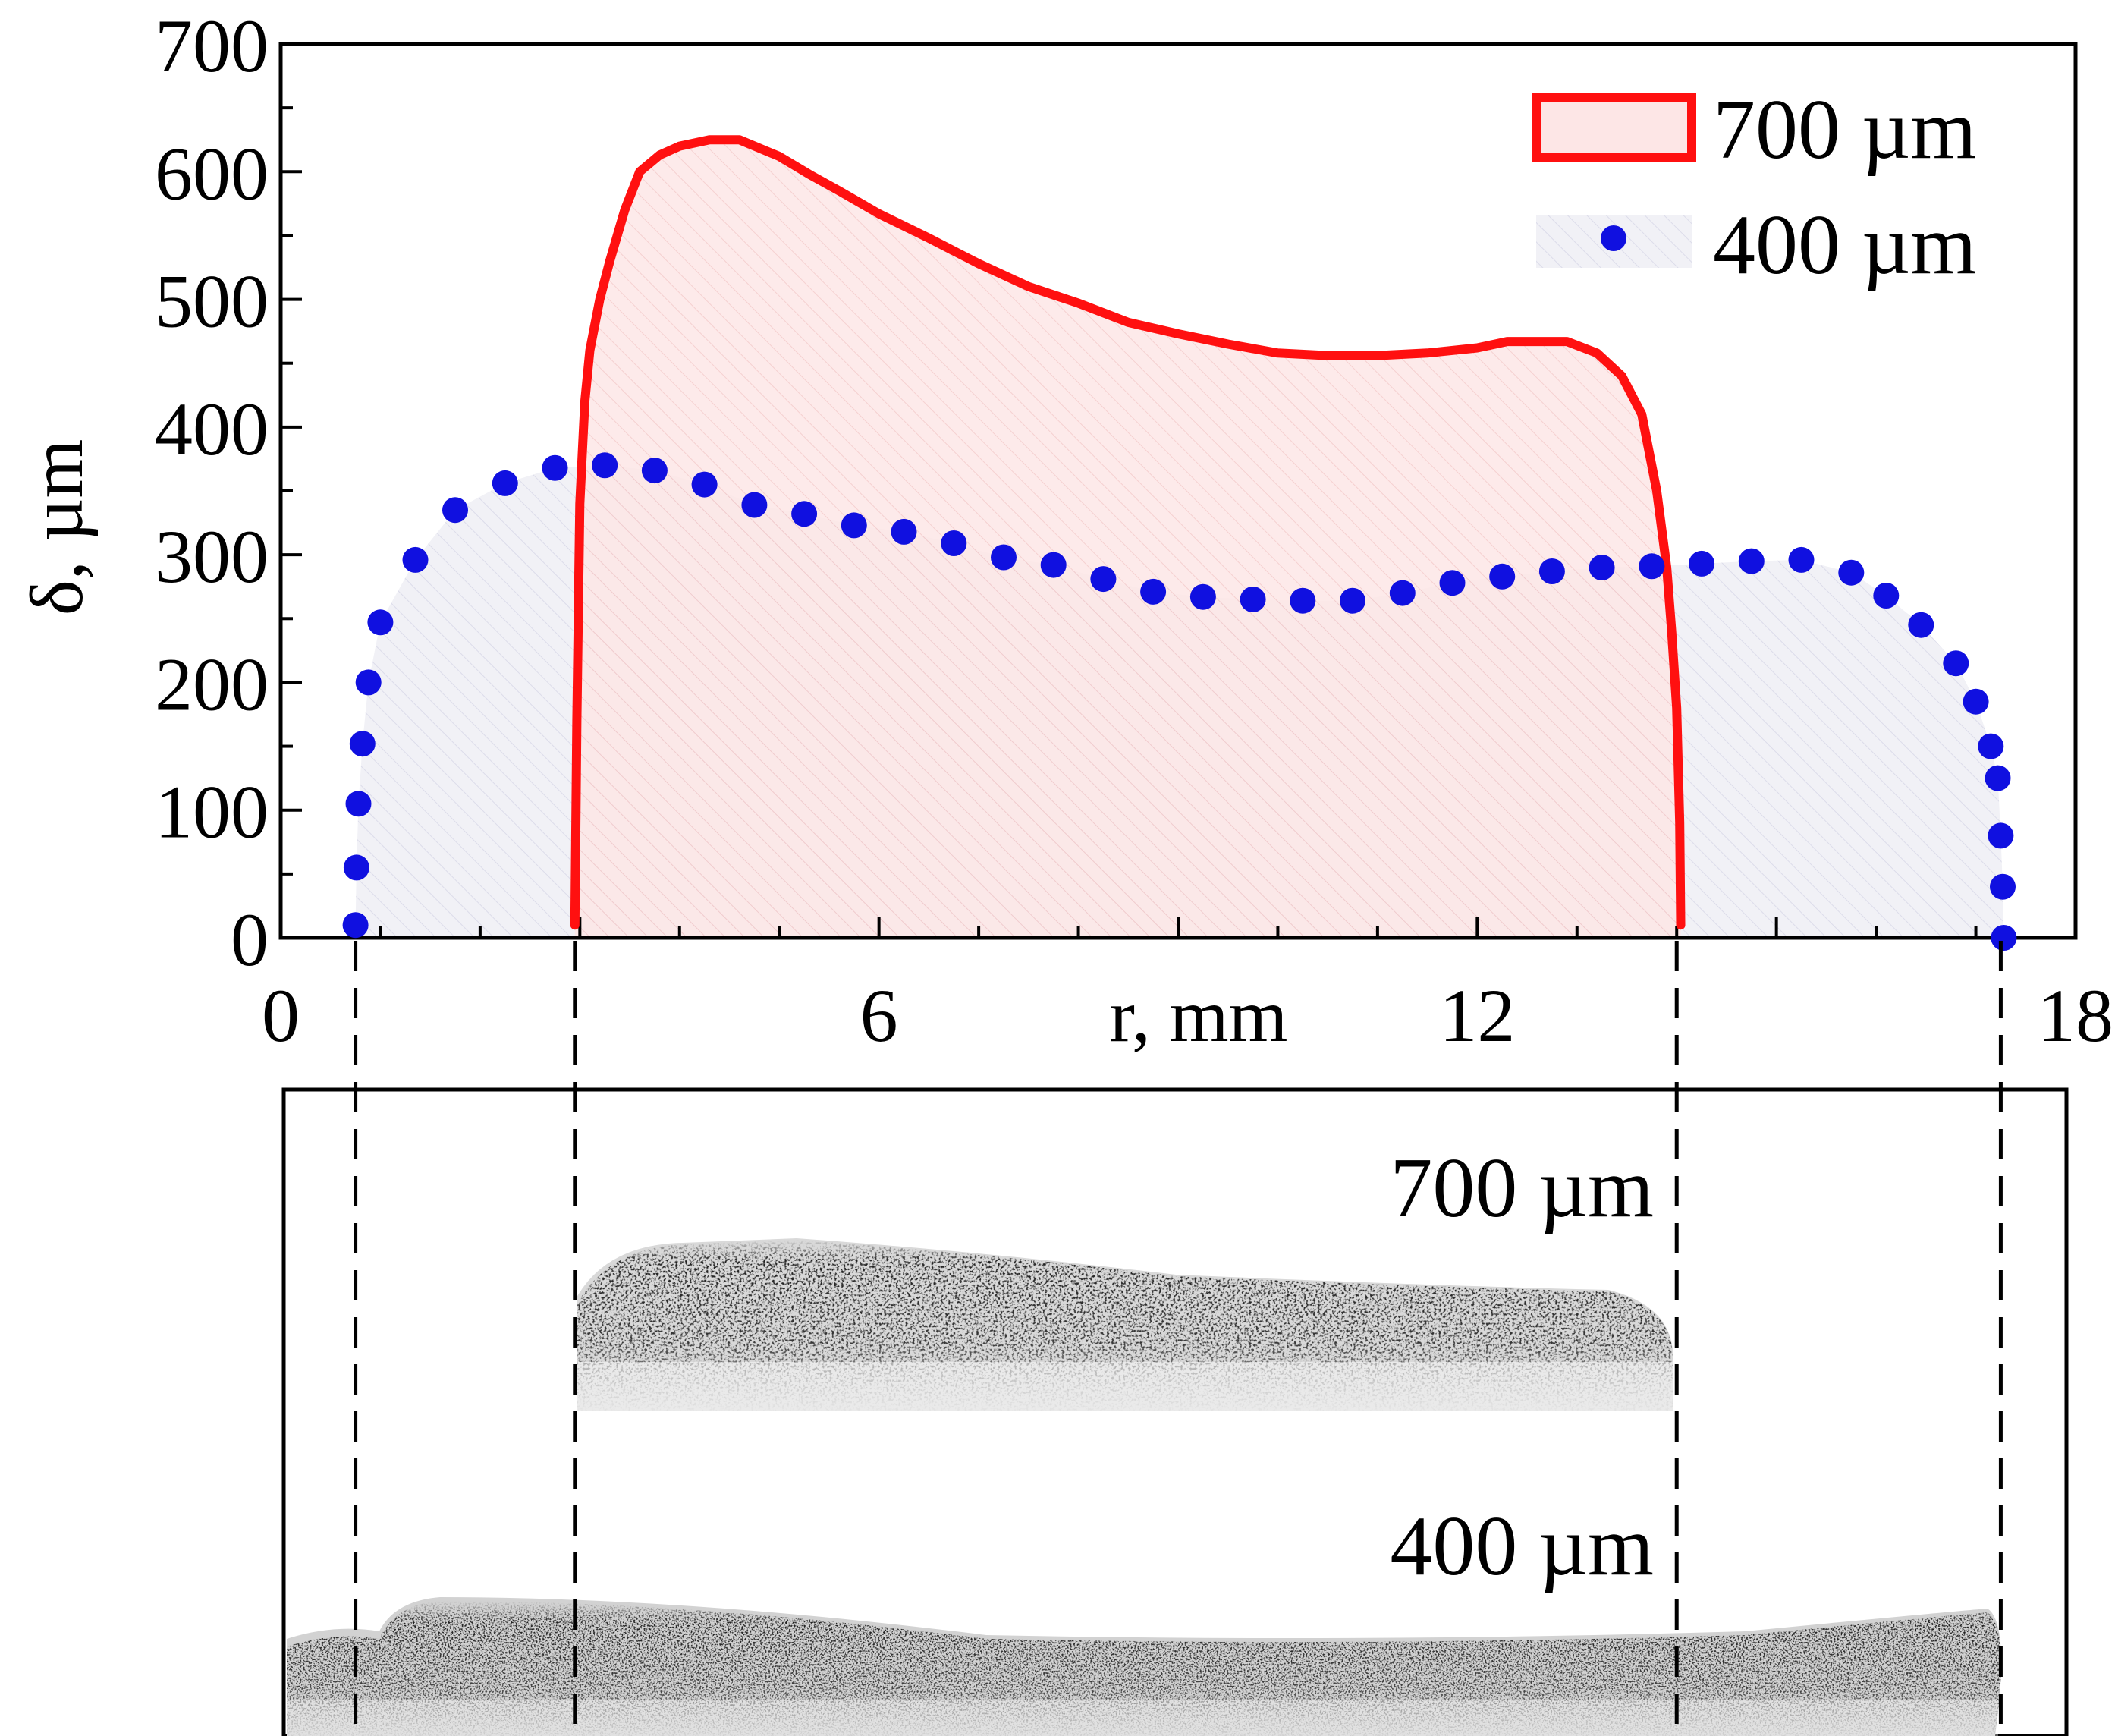  Describe the element at coordinates (1522, 1546) in the screenshot. I see `photo-label-400um: 400 µm` at that location.